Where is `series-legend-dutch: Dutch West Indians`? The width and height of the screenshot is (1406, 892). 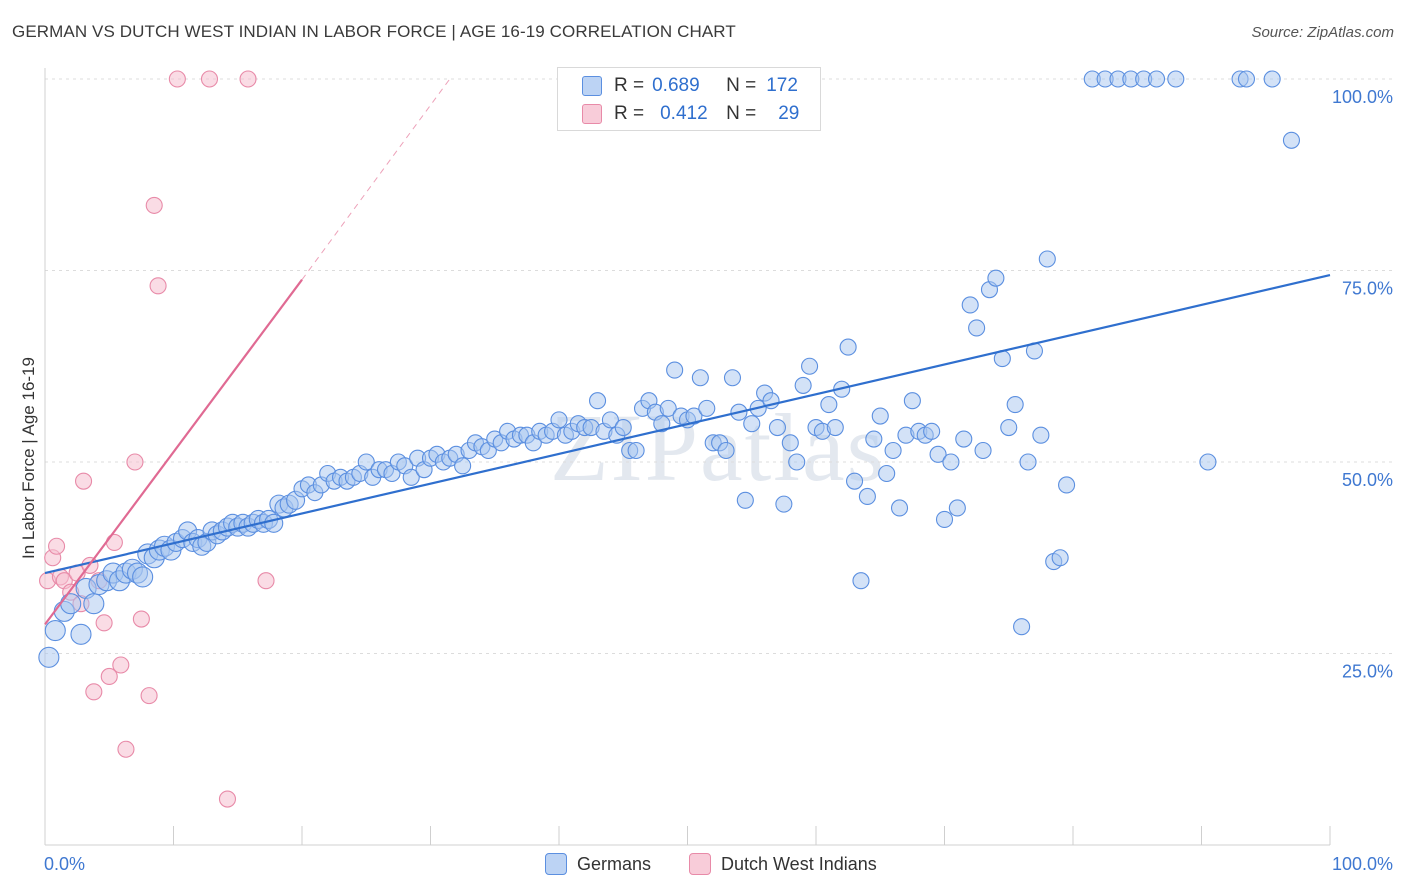 series-legend-dutch: Dutch West Indians is located at coordinates (783, 864).